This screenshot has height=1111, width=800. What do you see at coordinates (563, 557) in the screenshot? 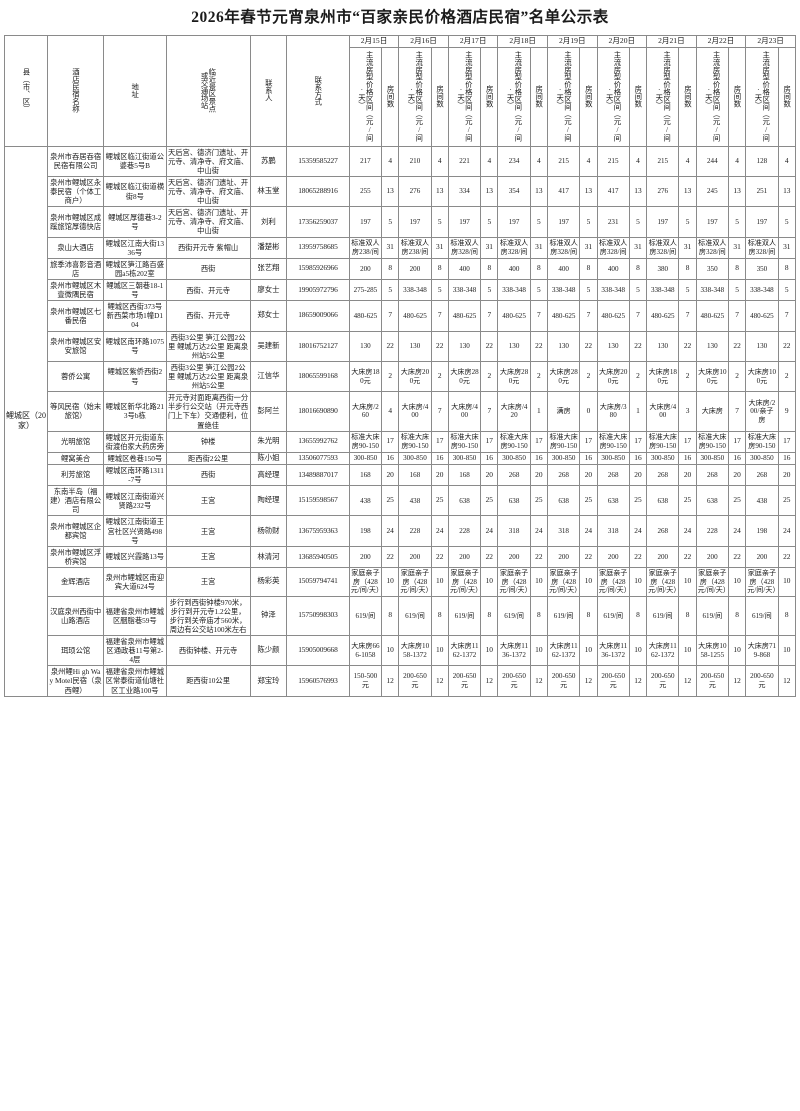
I see `price-cell-day-5: 200` at bounding box center [563, 557].